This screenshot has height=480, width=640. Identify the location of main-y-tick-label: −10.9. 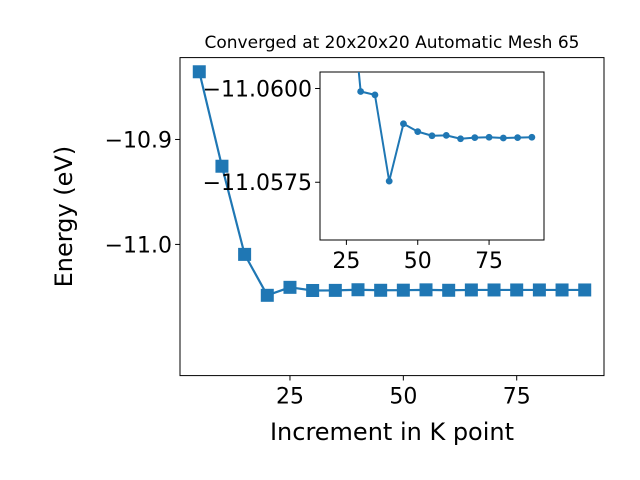
(138, 140).